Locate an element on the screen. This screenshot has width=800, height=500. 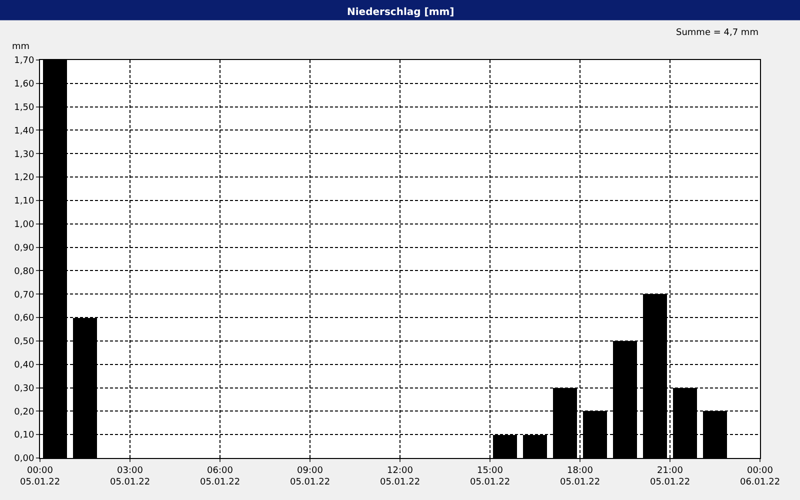
y-tick-label: 1,30 is located at coordinates (24, 155).